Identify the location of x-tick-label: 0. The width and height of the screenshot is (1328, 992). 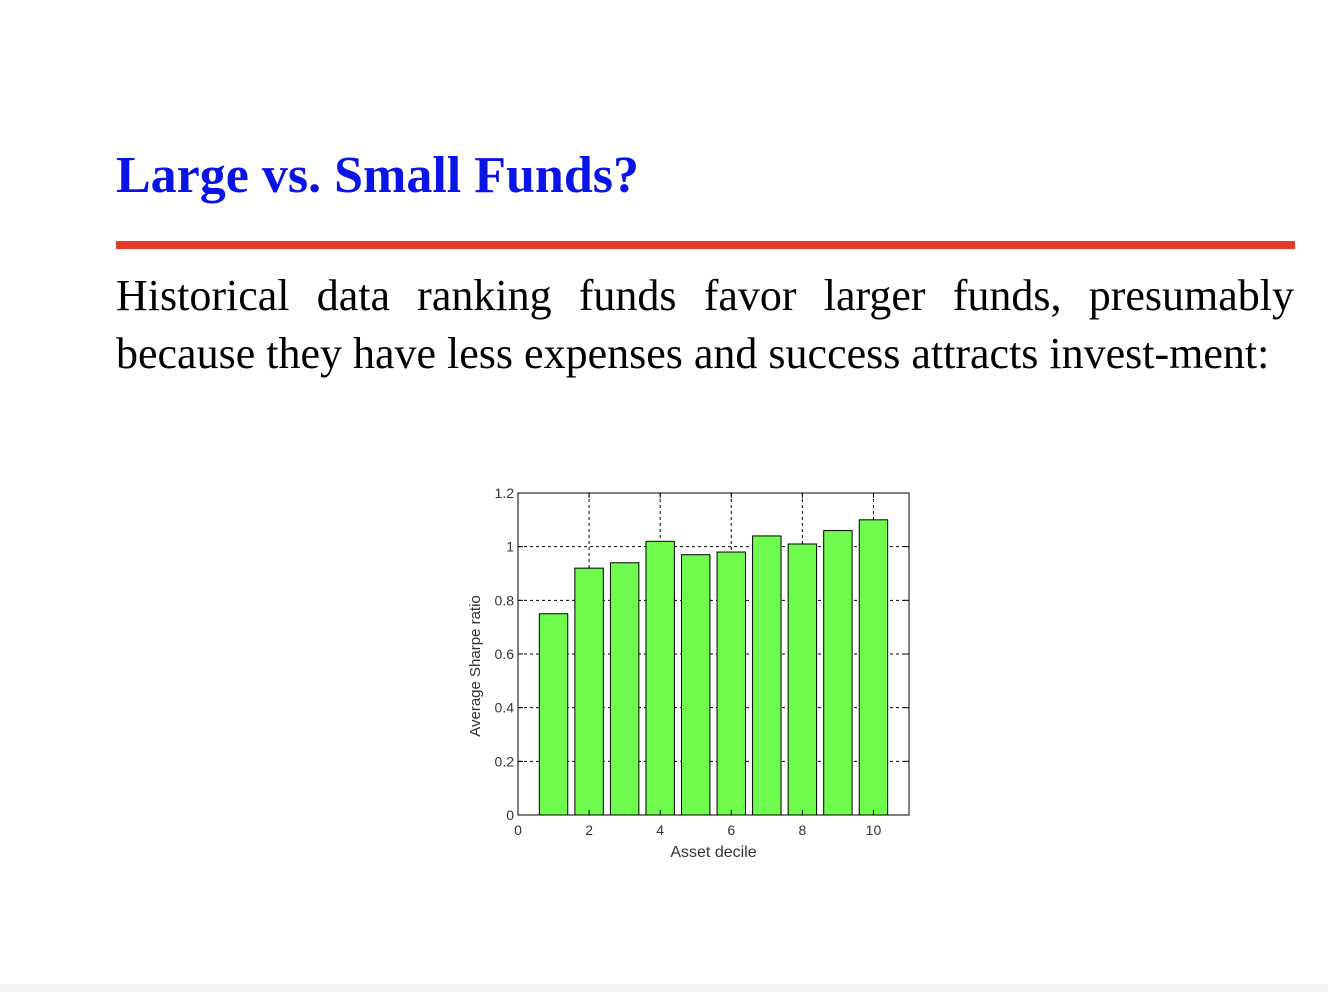
(518, 830).